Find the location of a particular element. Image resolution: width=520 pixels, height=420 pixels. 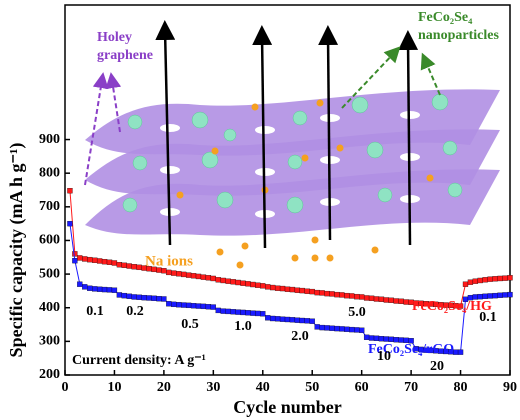

y-tick-label: 400 is located at coordinates (49, 307).